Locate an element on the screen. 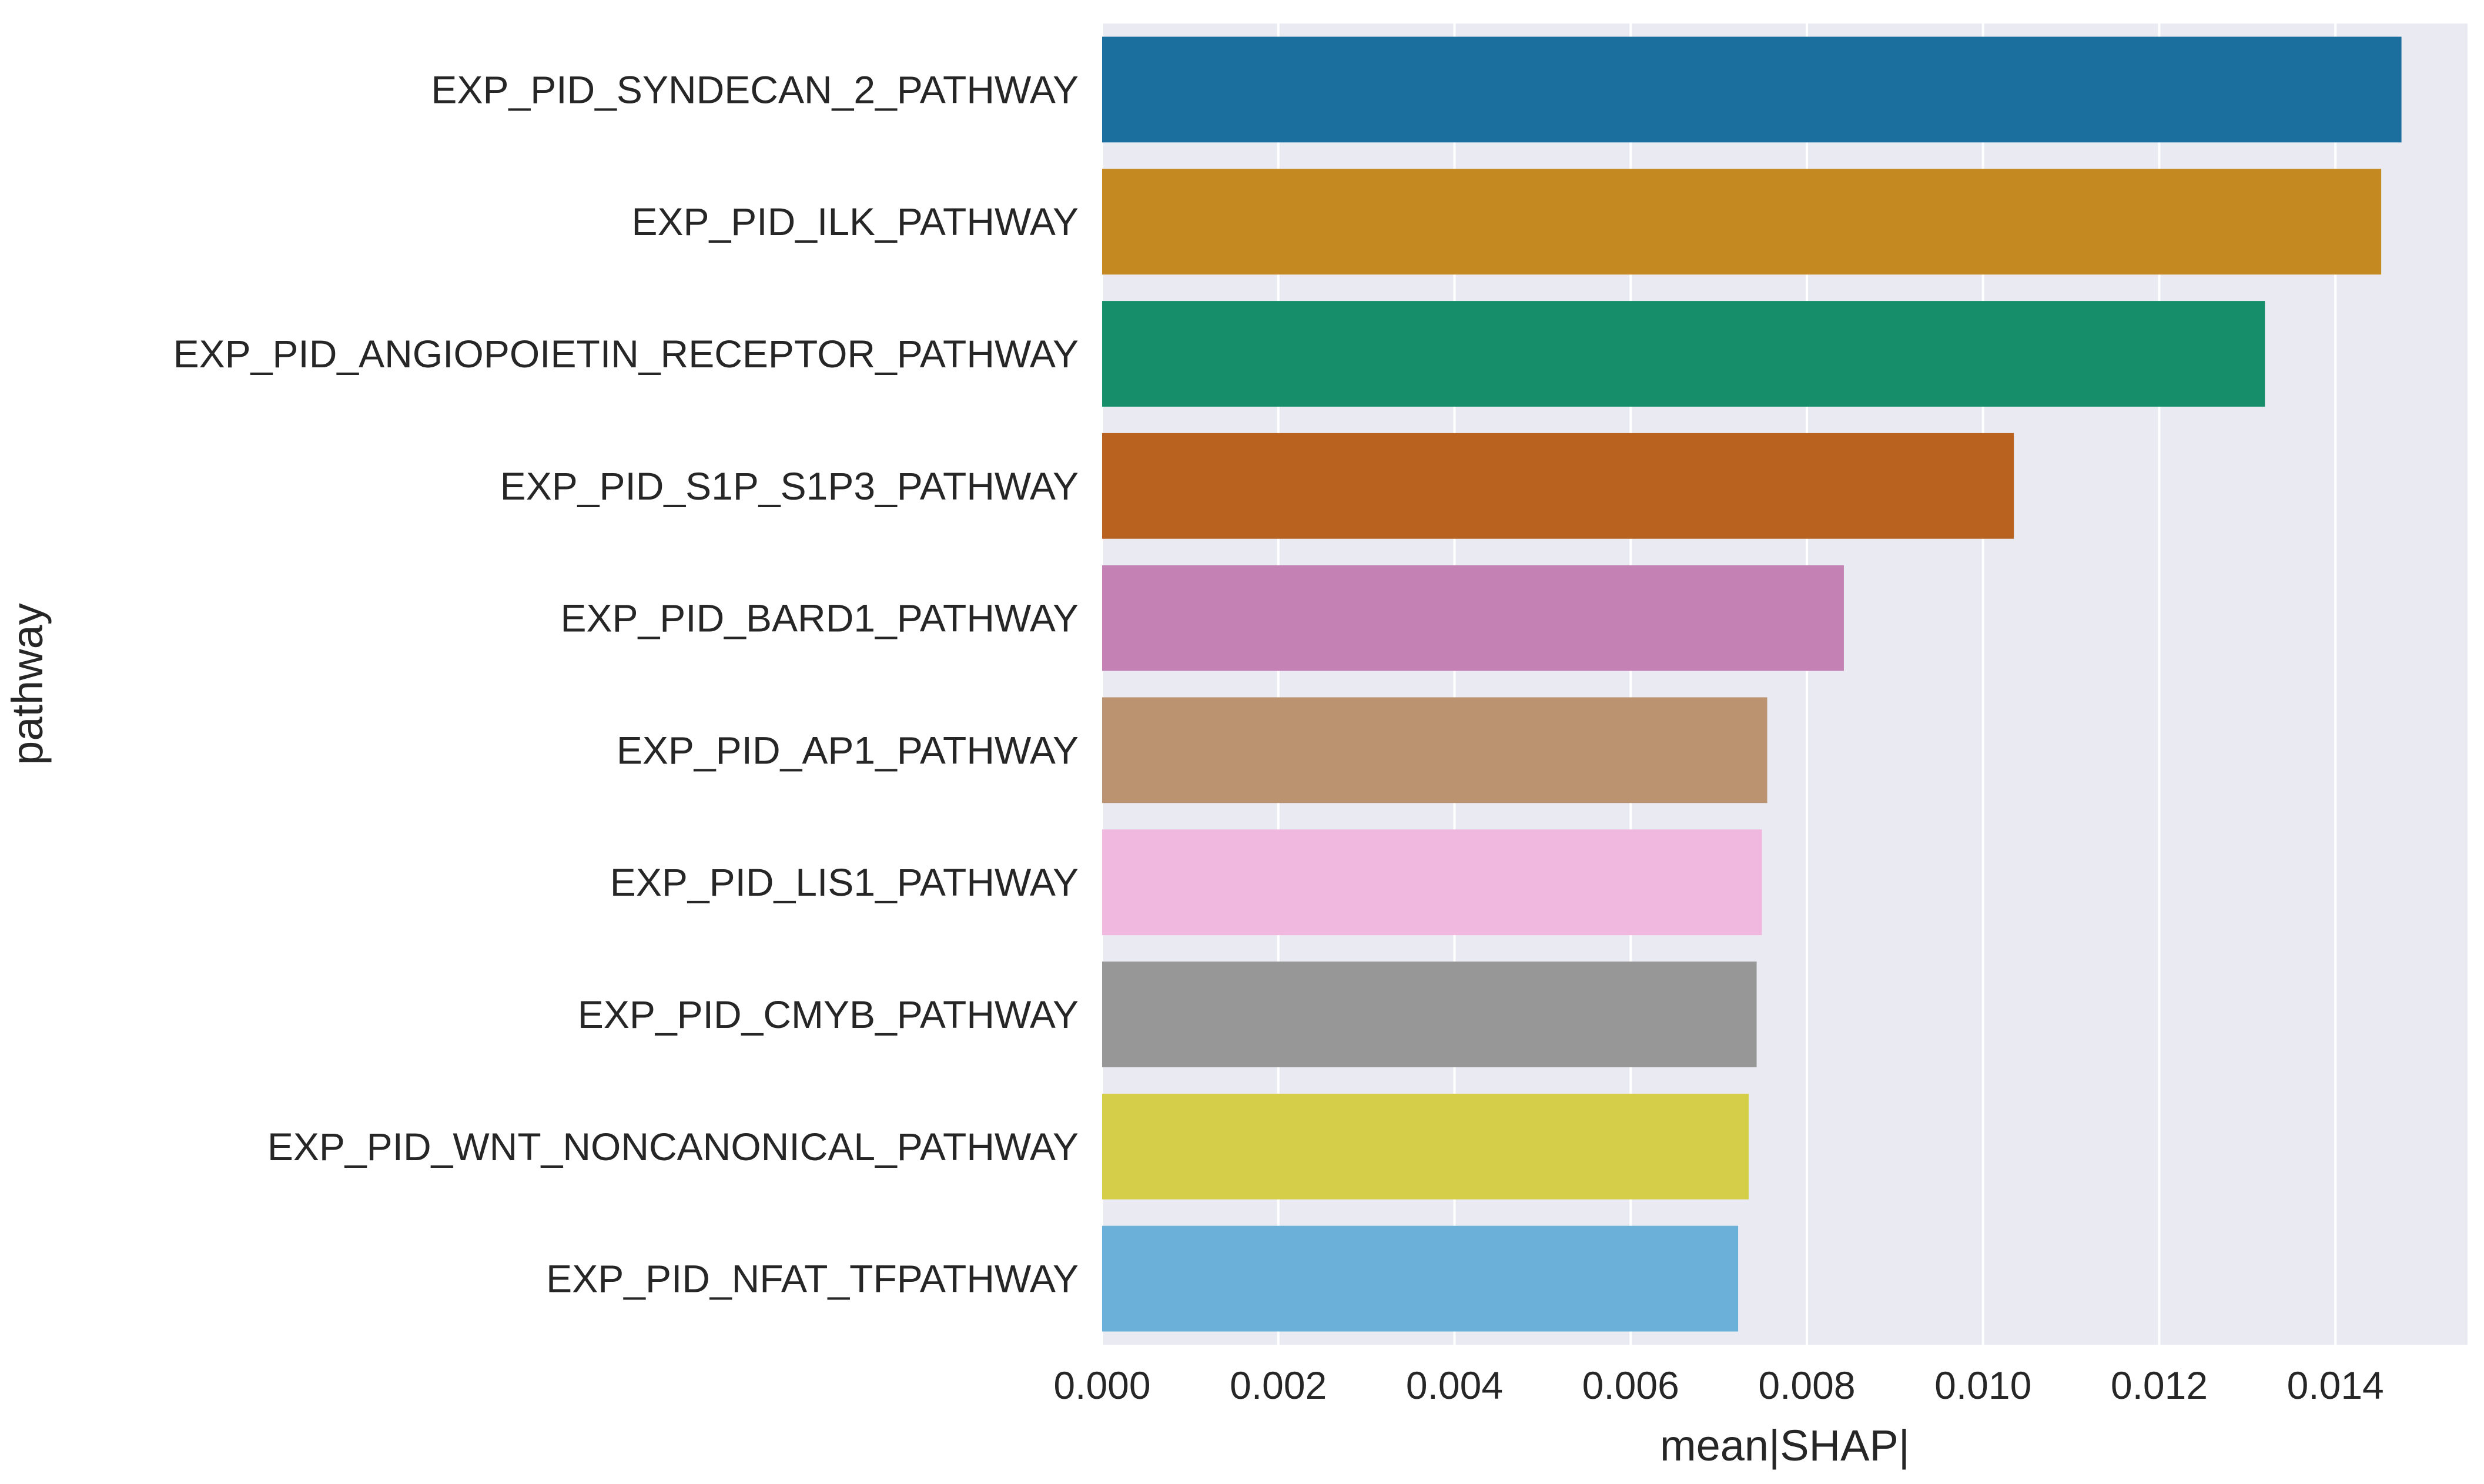  x-axis-title: mean|SHAP| is located at coordinates (1785, 1445).